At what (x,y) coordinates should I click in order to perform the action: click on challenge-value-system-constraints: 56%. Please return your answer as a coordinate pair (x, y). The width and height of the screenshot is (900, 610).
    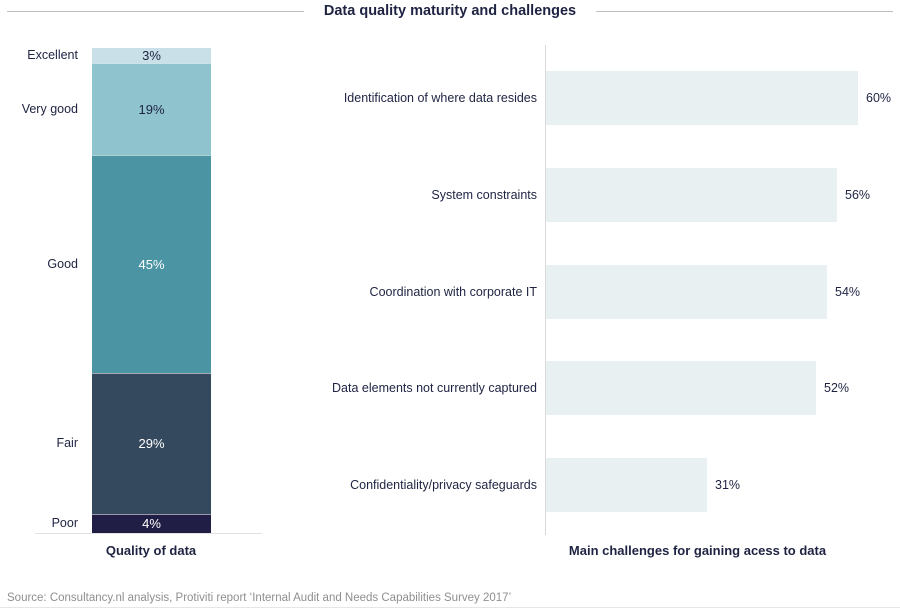
    Looking at the image, I should click on (858, 194).